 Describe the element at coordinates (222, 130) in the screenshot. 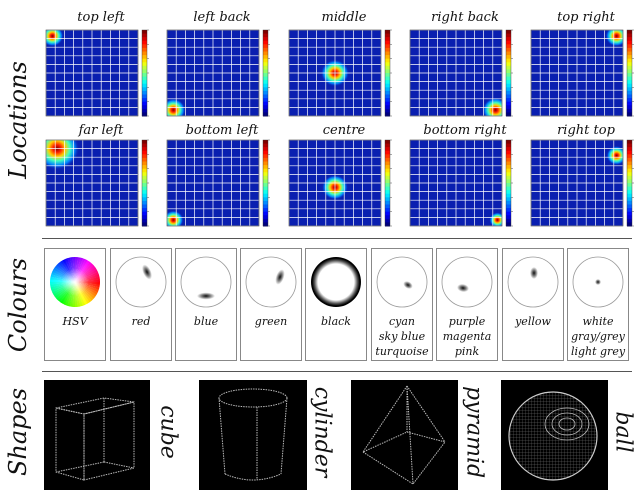

I see `location-title: bottom left` at that location.